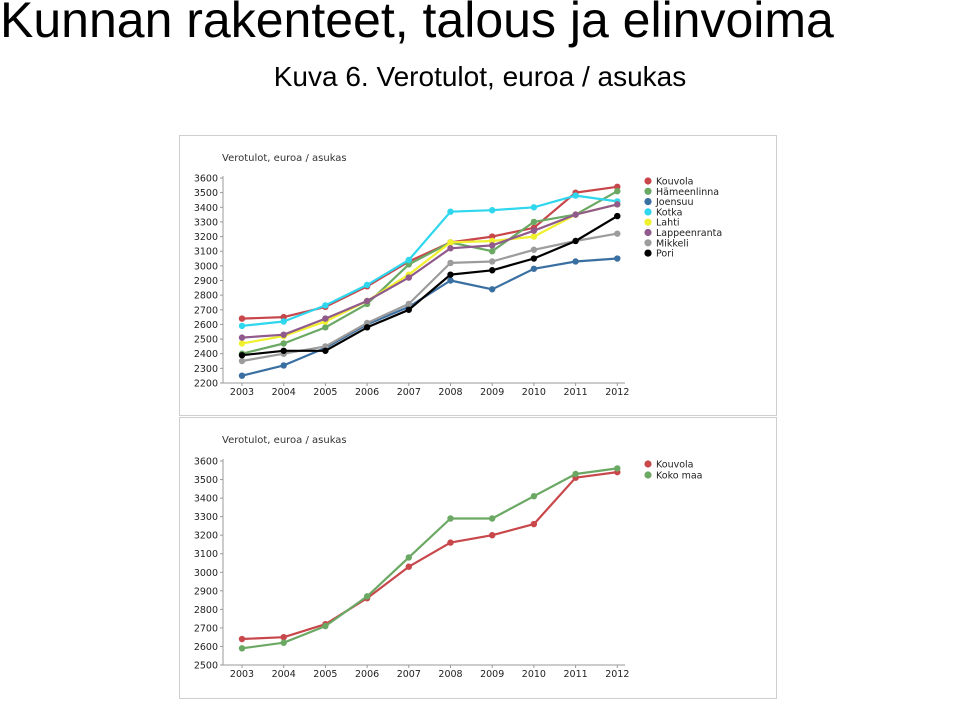  I want to click on c0-series-line-pori, so click(429, 286).